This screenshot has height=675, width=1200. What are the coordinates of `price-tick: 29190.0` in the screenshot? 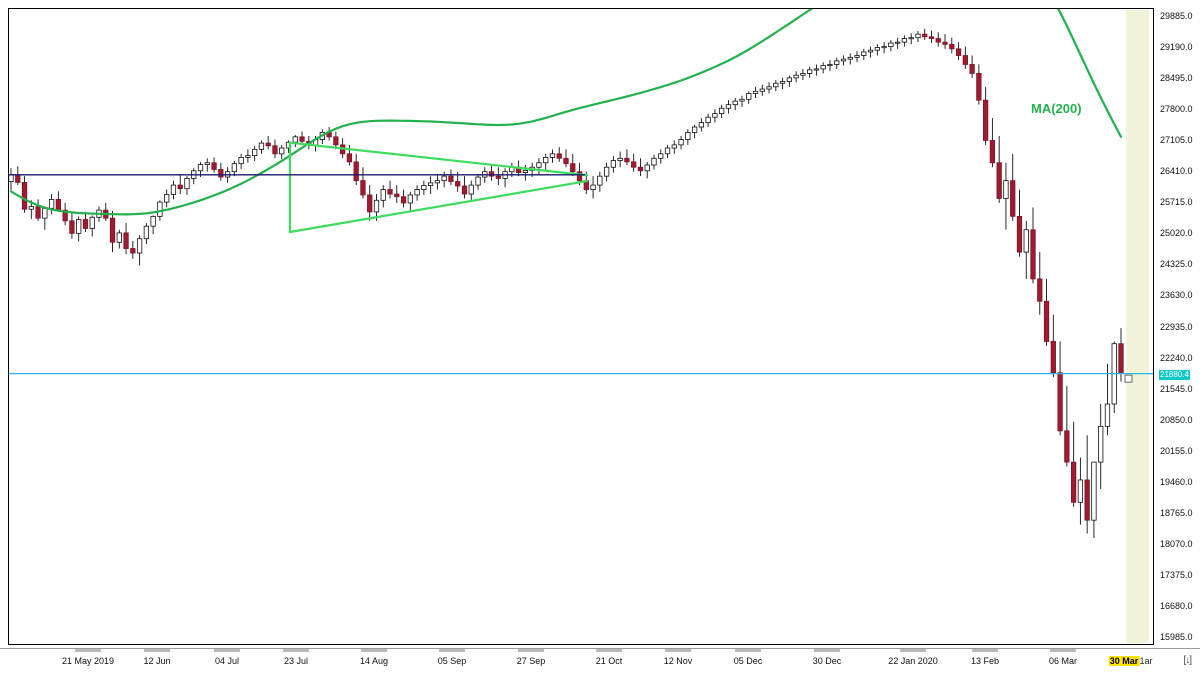 It's located at (1176, 47).